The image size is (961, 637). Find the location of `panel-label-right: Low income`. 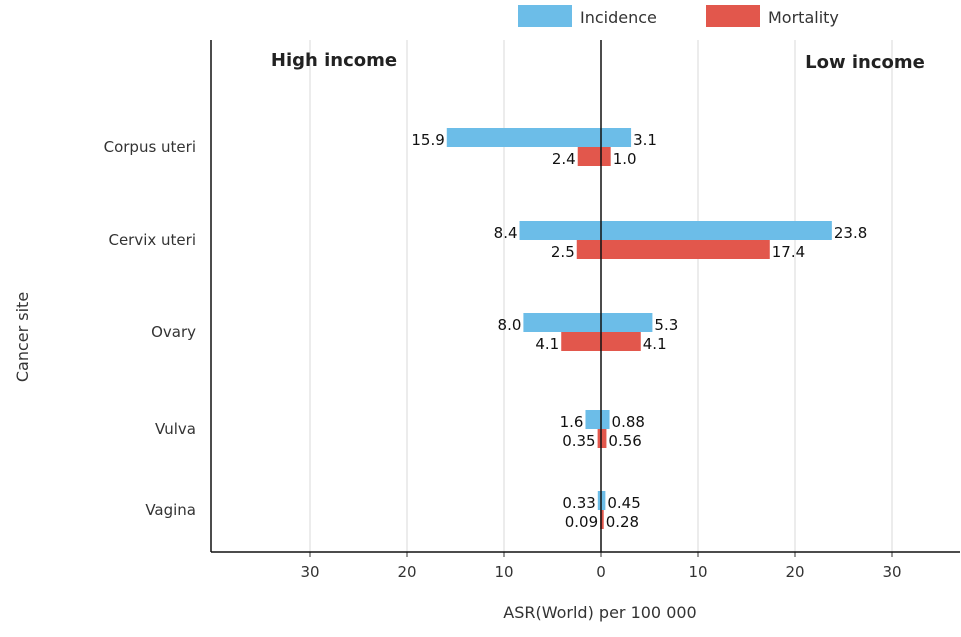

panel-label-right: Low income is located at coordinates (865, 62).